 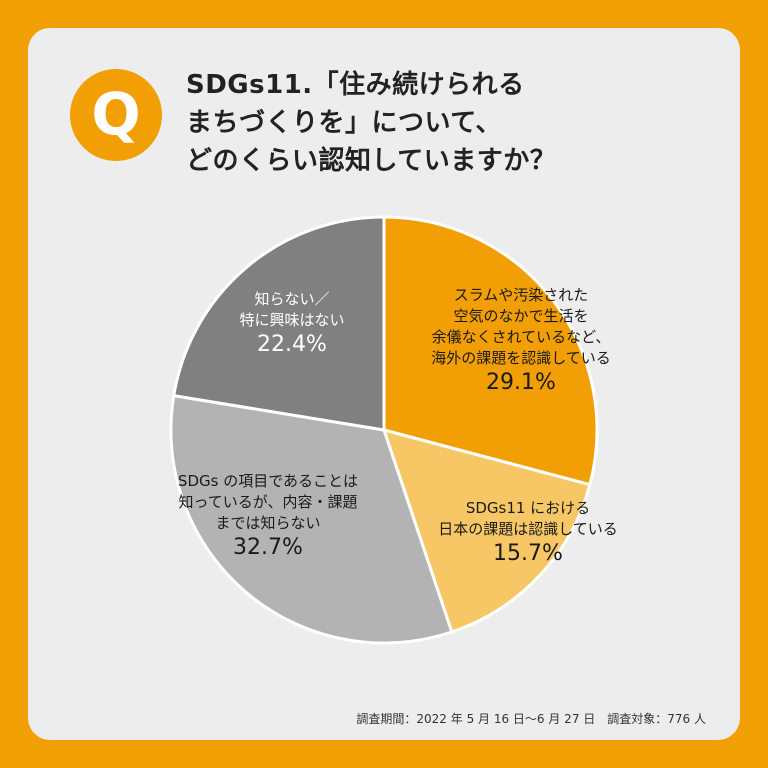 What do you see at coordinates (355, 85) in the screenshot?
I see `question-line-1: SDGs11.「住み続けられる` at bounding box center [355, 85].